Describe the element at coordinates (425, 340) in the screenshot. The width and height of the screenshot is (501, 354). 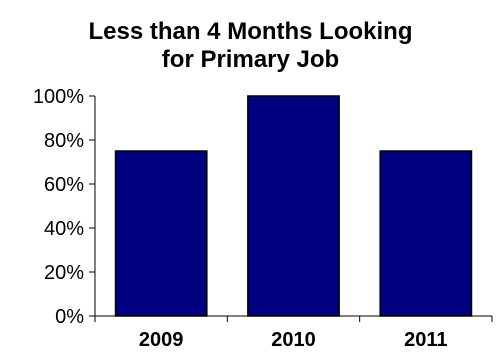
I see `x-tick-label: 2011` at that location.